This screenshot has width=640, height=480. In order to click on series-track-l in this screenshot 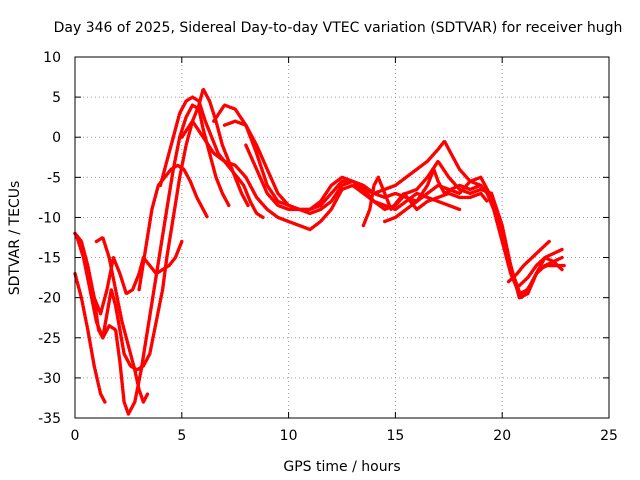, I will do `click(425, 201)`.